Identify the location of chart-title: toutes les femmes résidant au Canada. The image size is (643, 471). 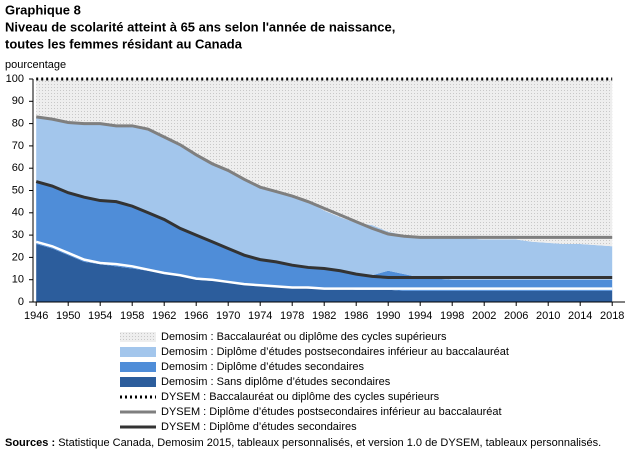
(124, 43).